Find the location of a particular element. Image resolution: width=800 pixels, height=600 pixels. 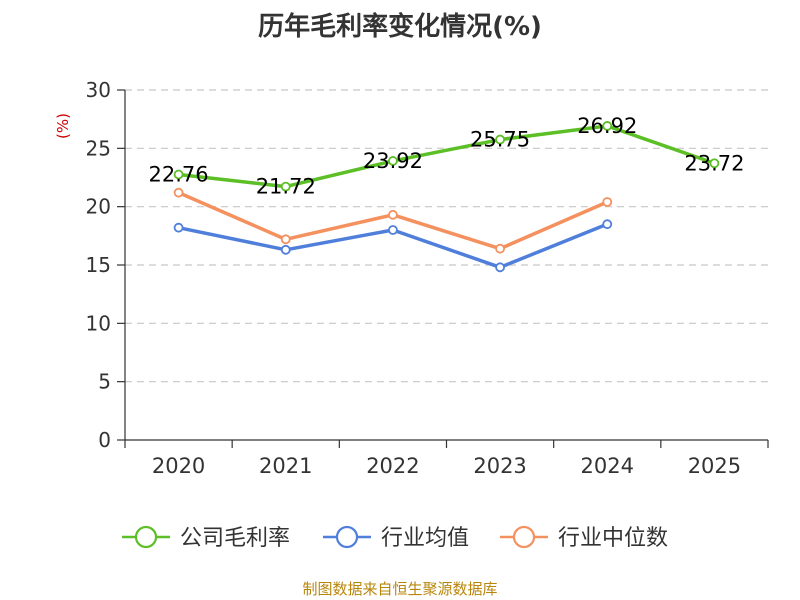

data-label: 23.92 is located at coordinates (393, 161).